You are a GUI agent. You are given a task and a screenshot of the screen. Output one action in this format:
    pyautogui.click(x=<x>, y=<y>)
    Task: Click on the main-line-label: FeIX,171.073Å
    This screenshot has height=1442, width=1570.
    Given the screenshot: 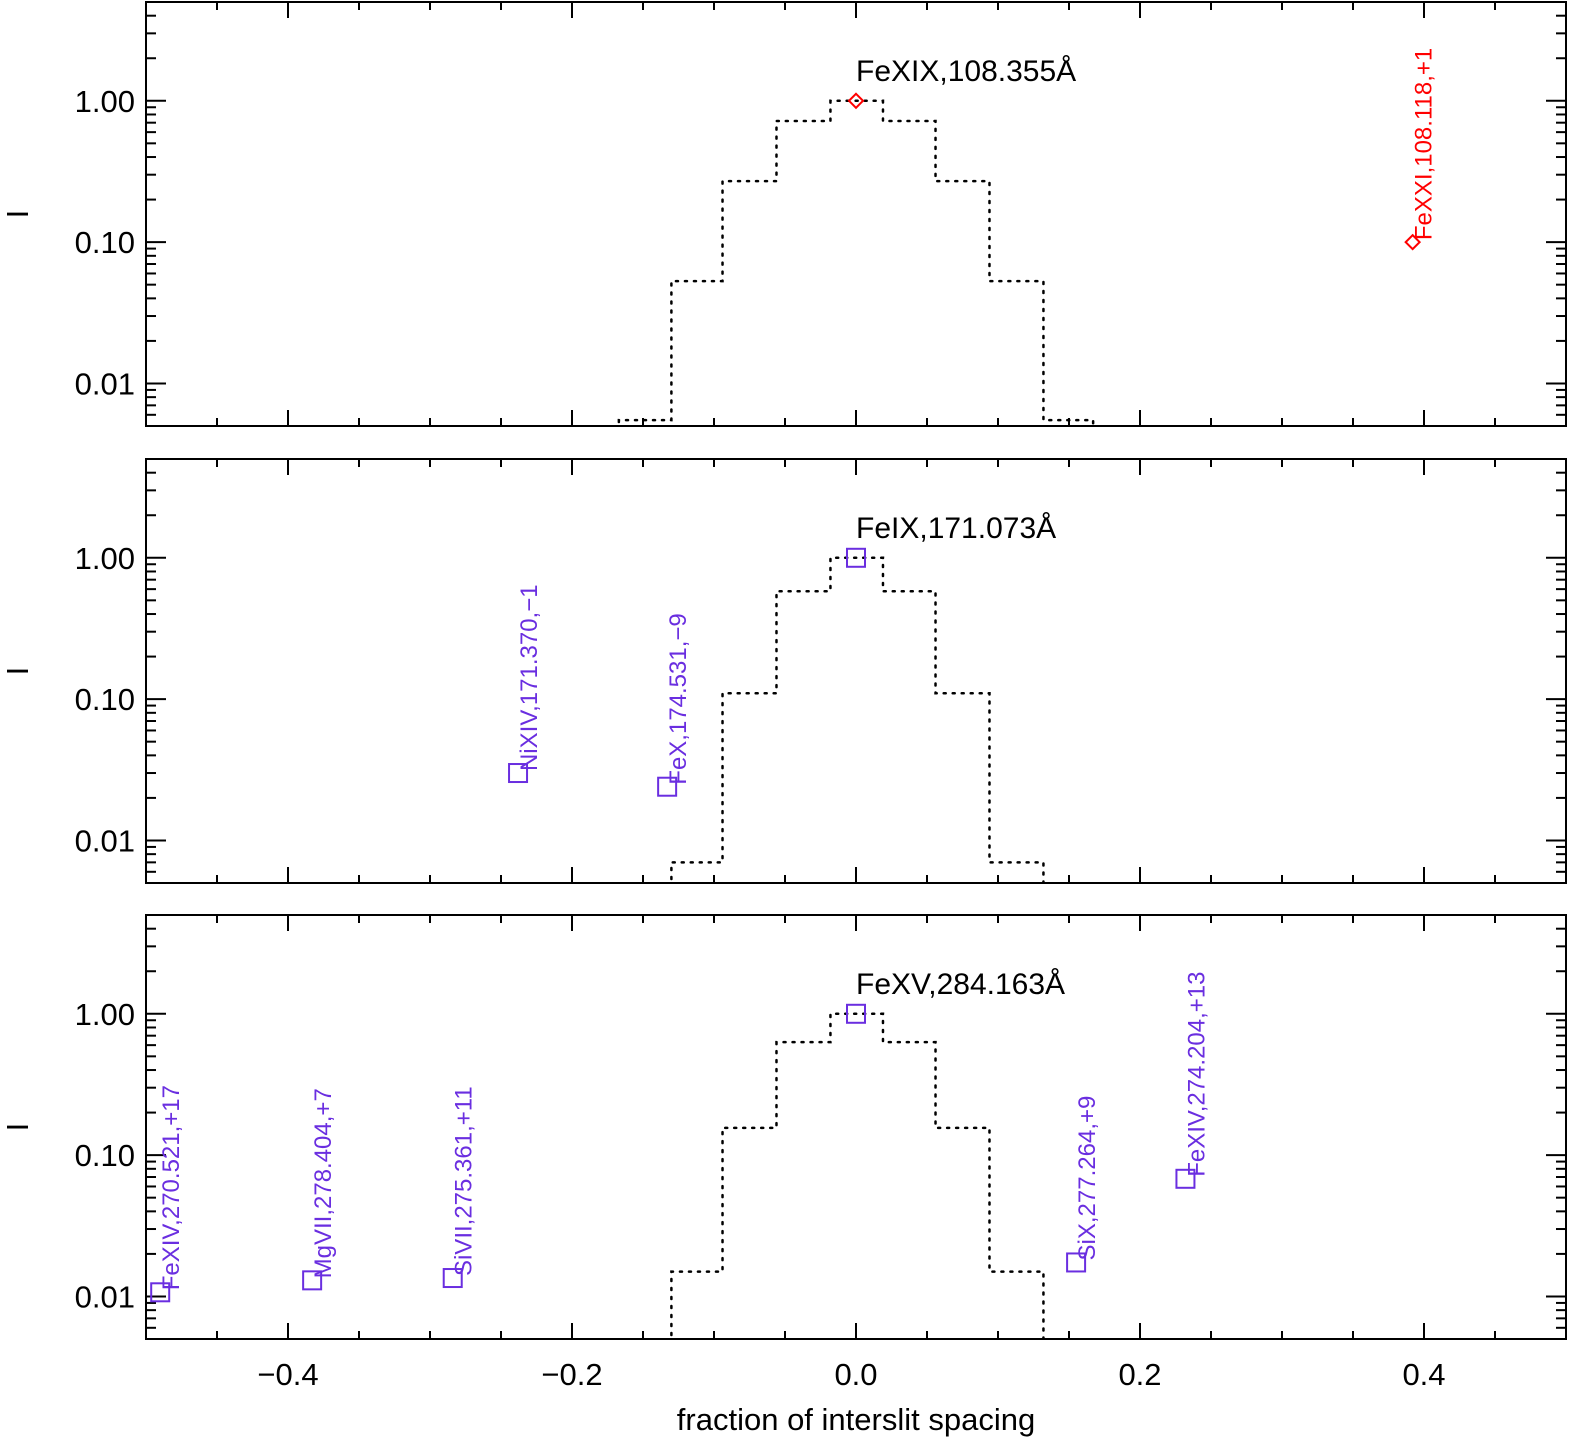 What is the action you would take?
    pyautogui.click(x=956, y=528)
    